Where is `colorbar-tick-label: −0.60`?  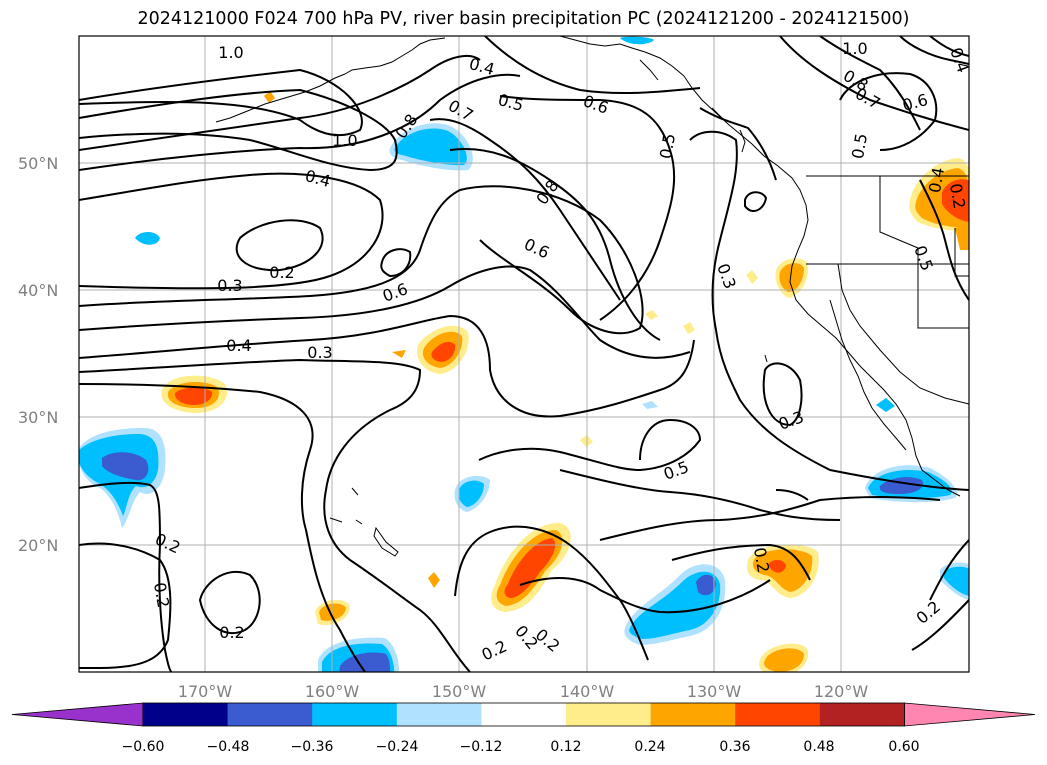 colorbar-tick-label: −0.60 is located at coordinates (143, 747).